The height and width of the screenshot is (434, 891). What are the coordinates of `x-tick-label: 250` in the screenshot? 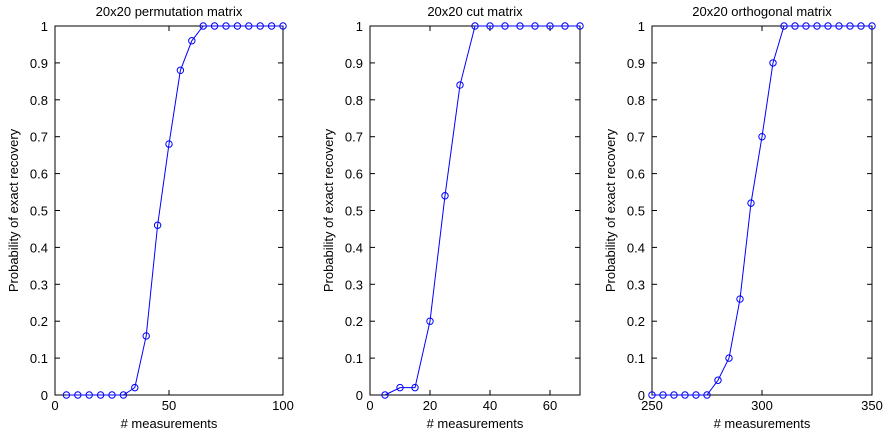 It's located at (652, 405).